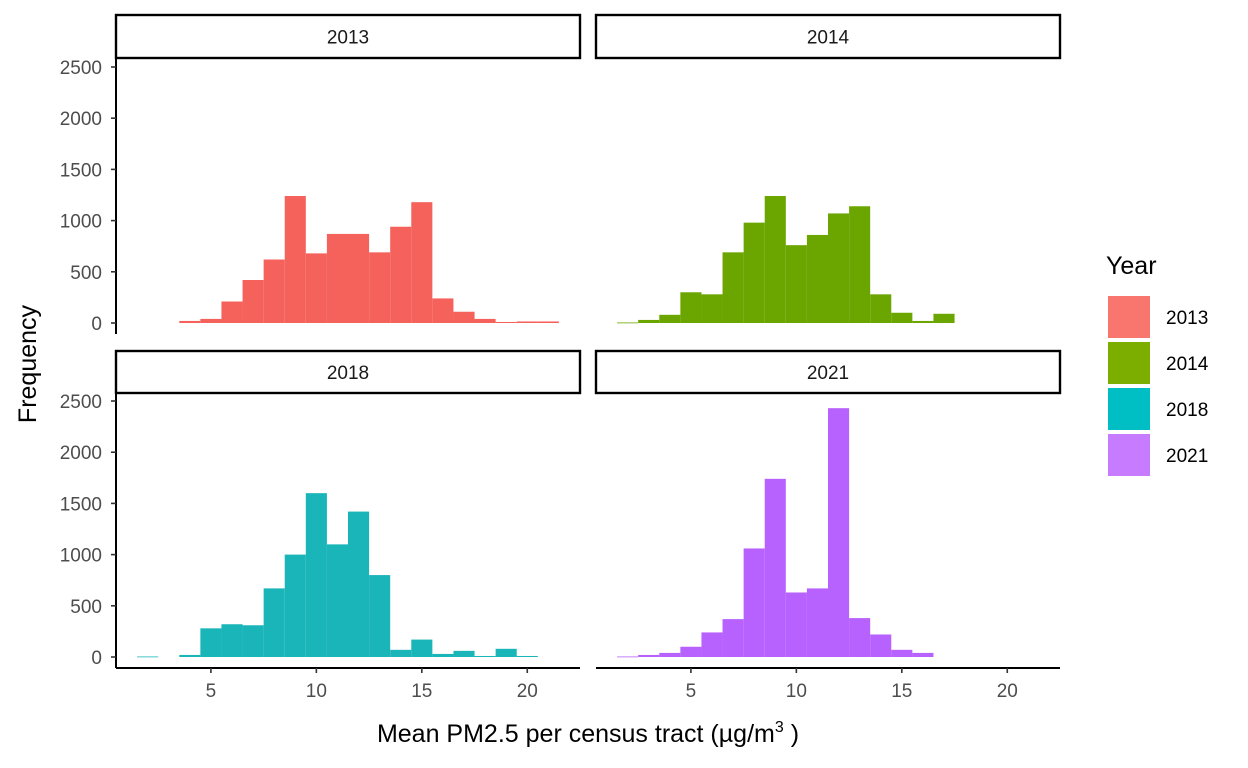  I want to click on legend-label: 2018, so click(1187, 410).